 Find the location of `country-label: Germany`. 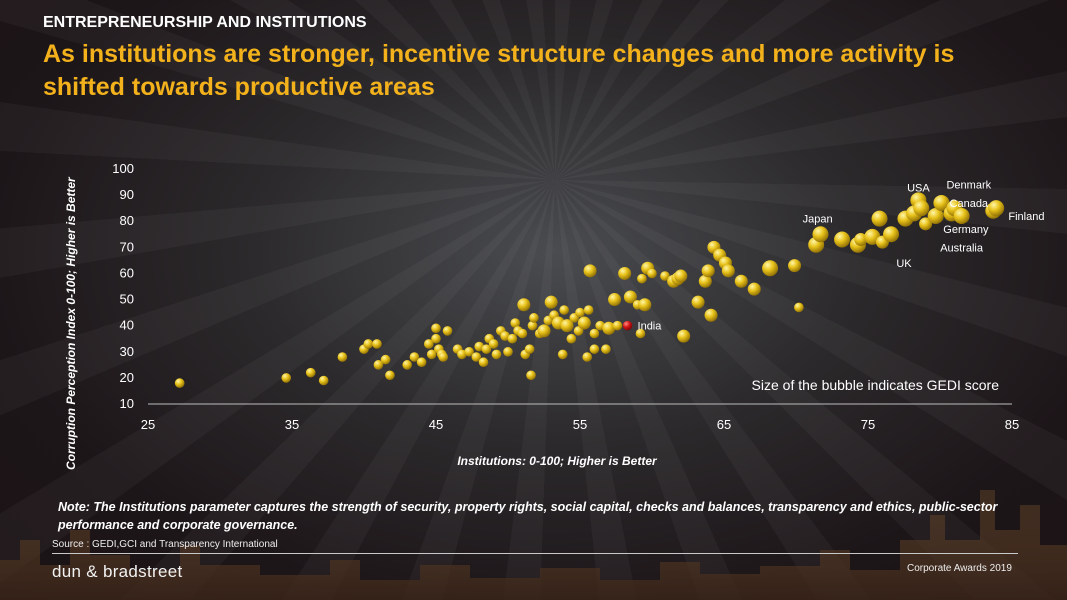

country-label: Germany is located at coordinates (966, 230).